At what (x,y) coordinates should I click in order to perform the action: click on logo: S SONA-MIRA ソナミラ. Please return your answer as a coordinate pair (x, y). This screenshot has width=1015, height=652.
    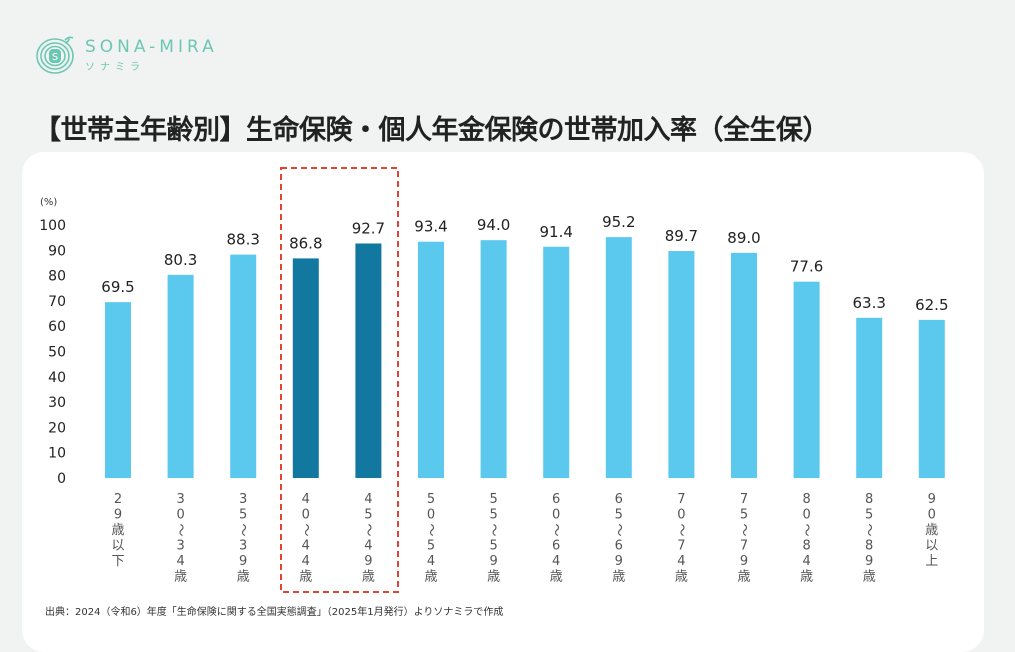
    Looking at the image, I should click on (126, 55).